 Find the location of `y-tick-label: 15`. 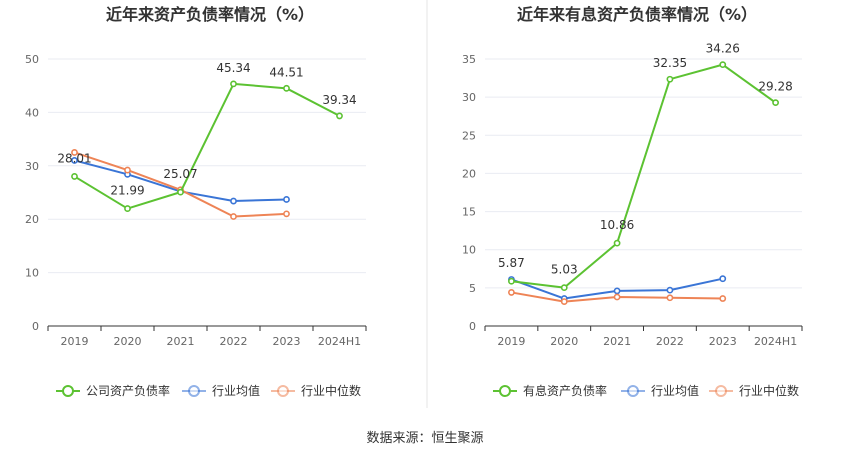

y-tick-label: 15 is located at coordinates (469, 212).